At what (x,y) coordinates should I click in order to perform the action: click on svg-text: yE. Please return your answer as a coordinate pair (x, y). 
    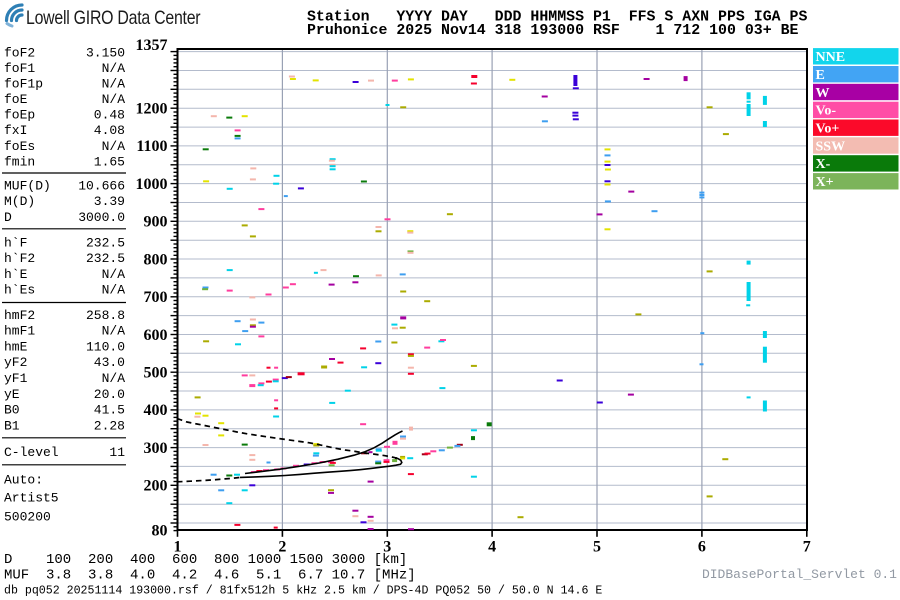
    Looking at the image, I should click on (12, 394).